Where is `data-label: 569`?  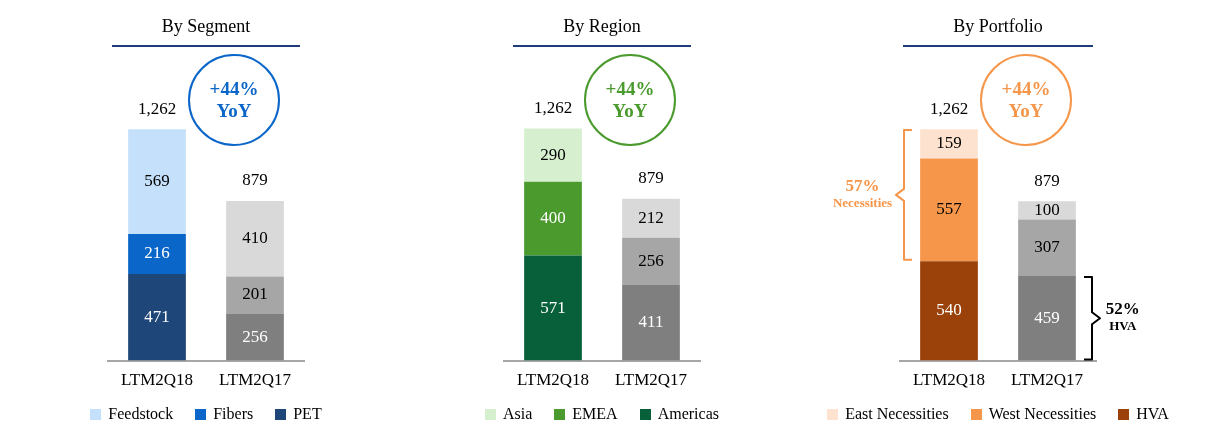
data-label: 569 is located at coordinates (157, 181).